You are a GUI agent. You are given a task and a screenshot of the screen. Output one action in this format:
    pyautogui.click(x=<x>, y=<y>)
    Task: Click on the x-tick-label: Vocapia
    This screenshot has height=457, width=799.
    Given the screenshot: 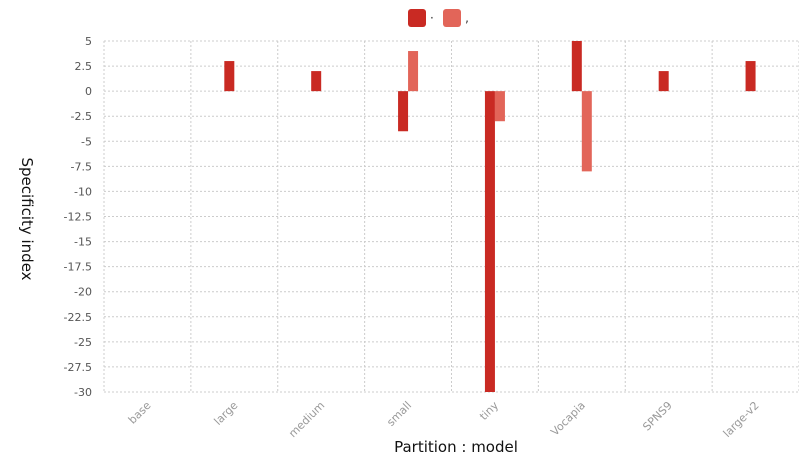 What is the action you would take?
    pyautogui.click(x=568, y=419)
    